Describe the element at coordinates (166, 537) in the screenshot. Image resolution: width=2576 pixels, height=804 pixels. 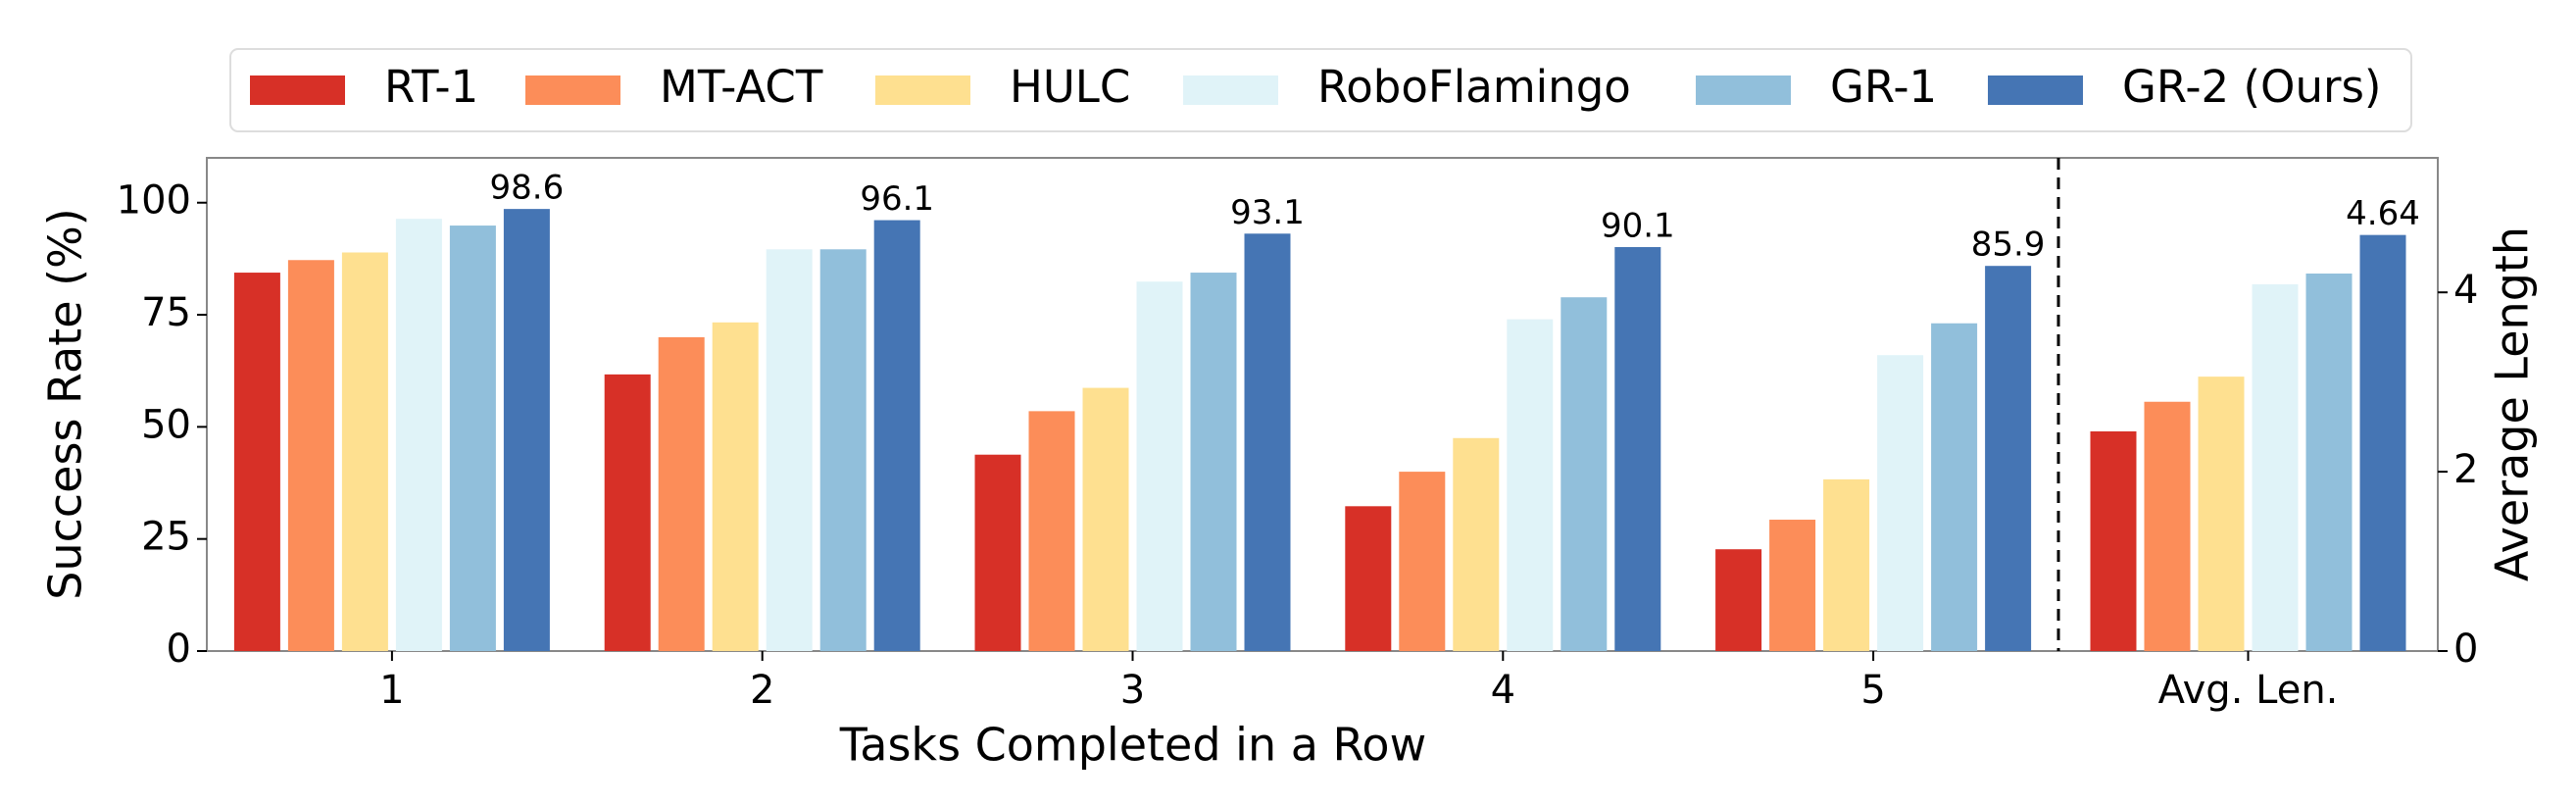
I see `y-tick-label: 25` at that location.